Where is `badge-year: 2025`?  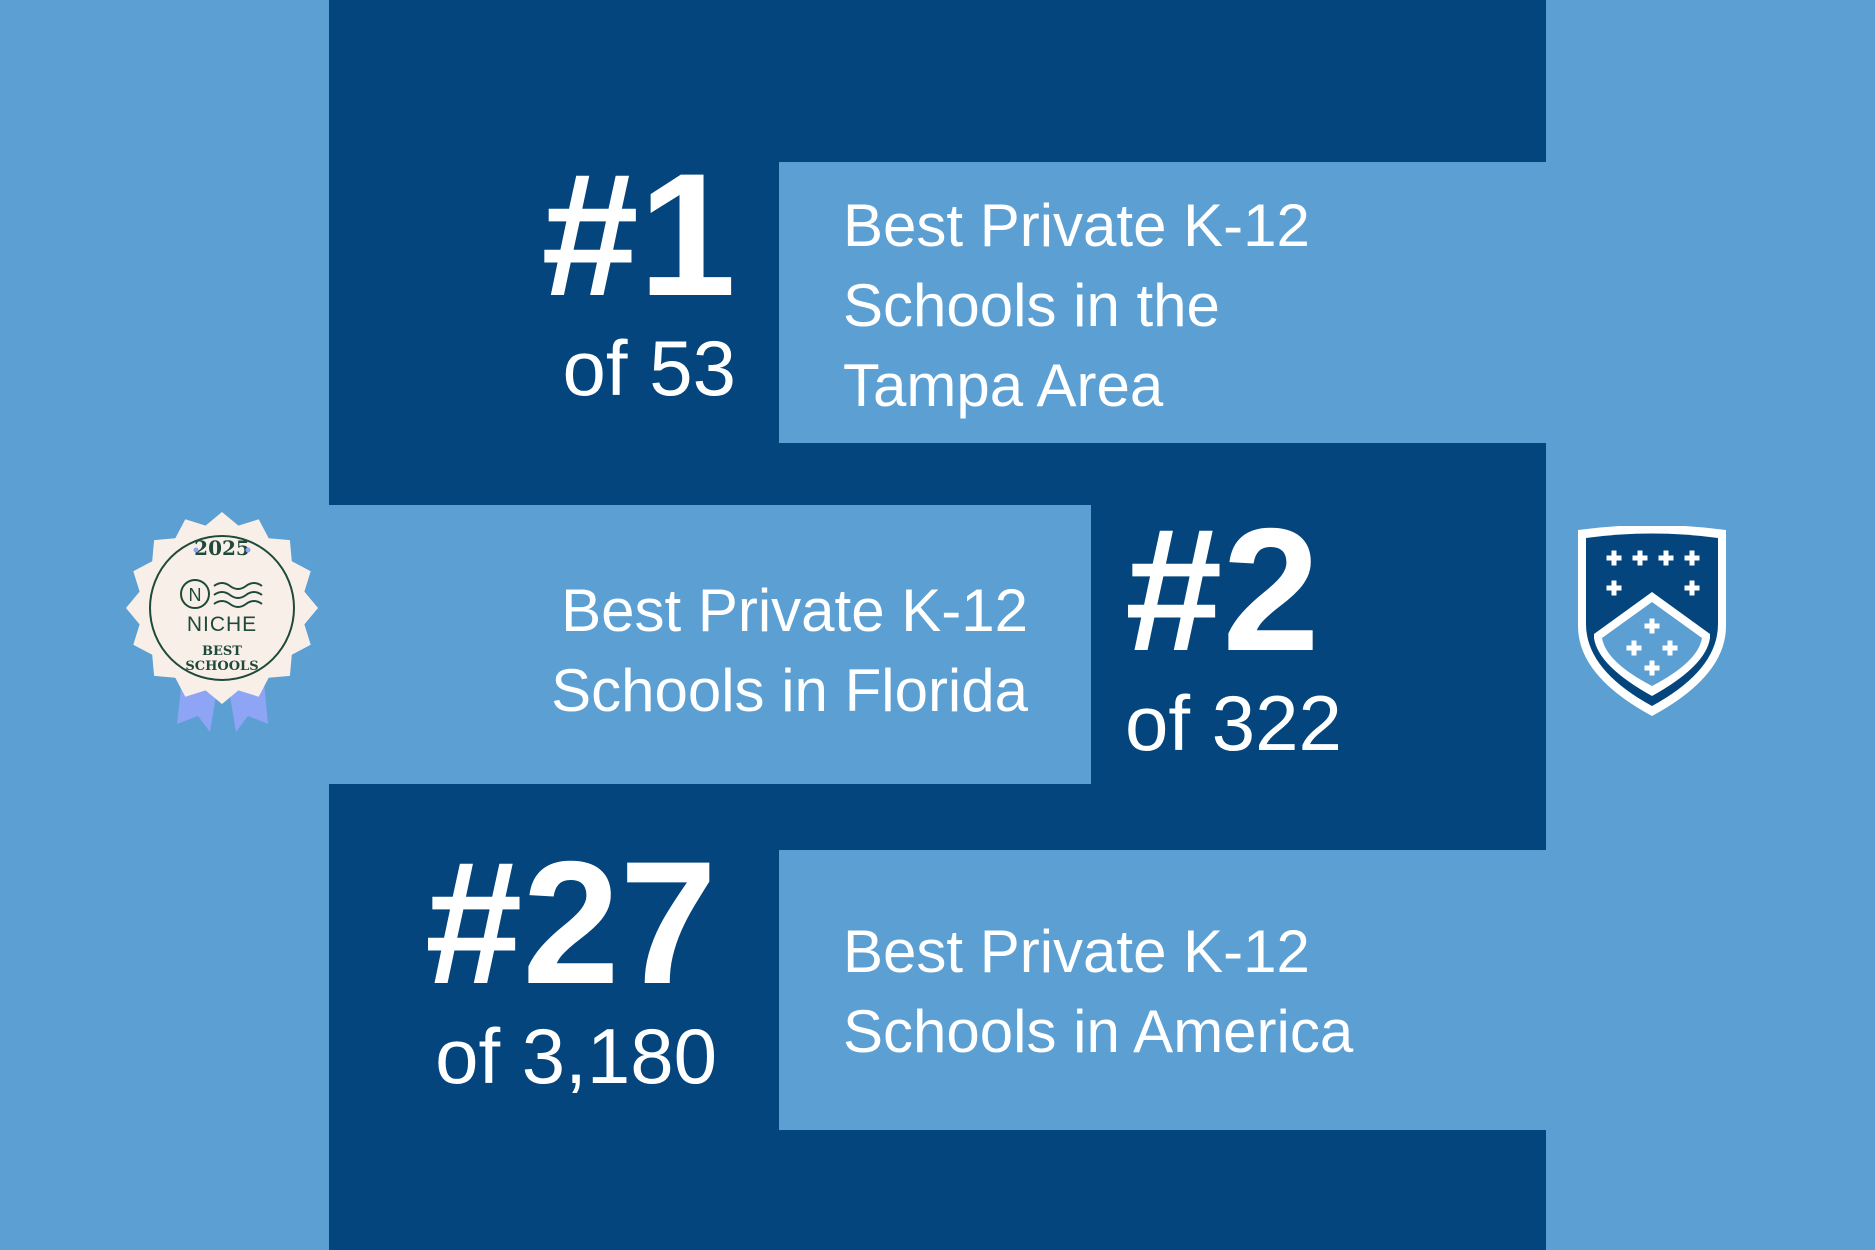
badge-year: 2025 is located at coordinates (222, 548).